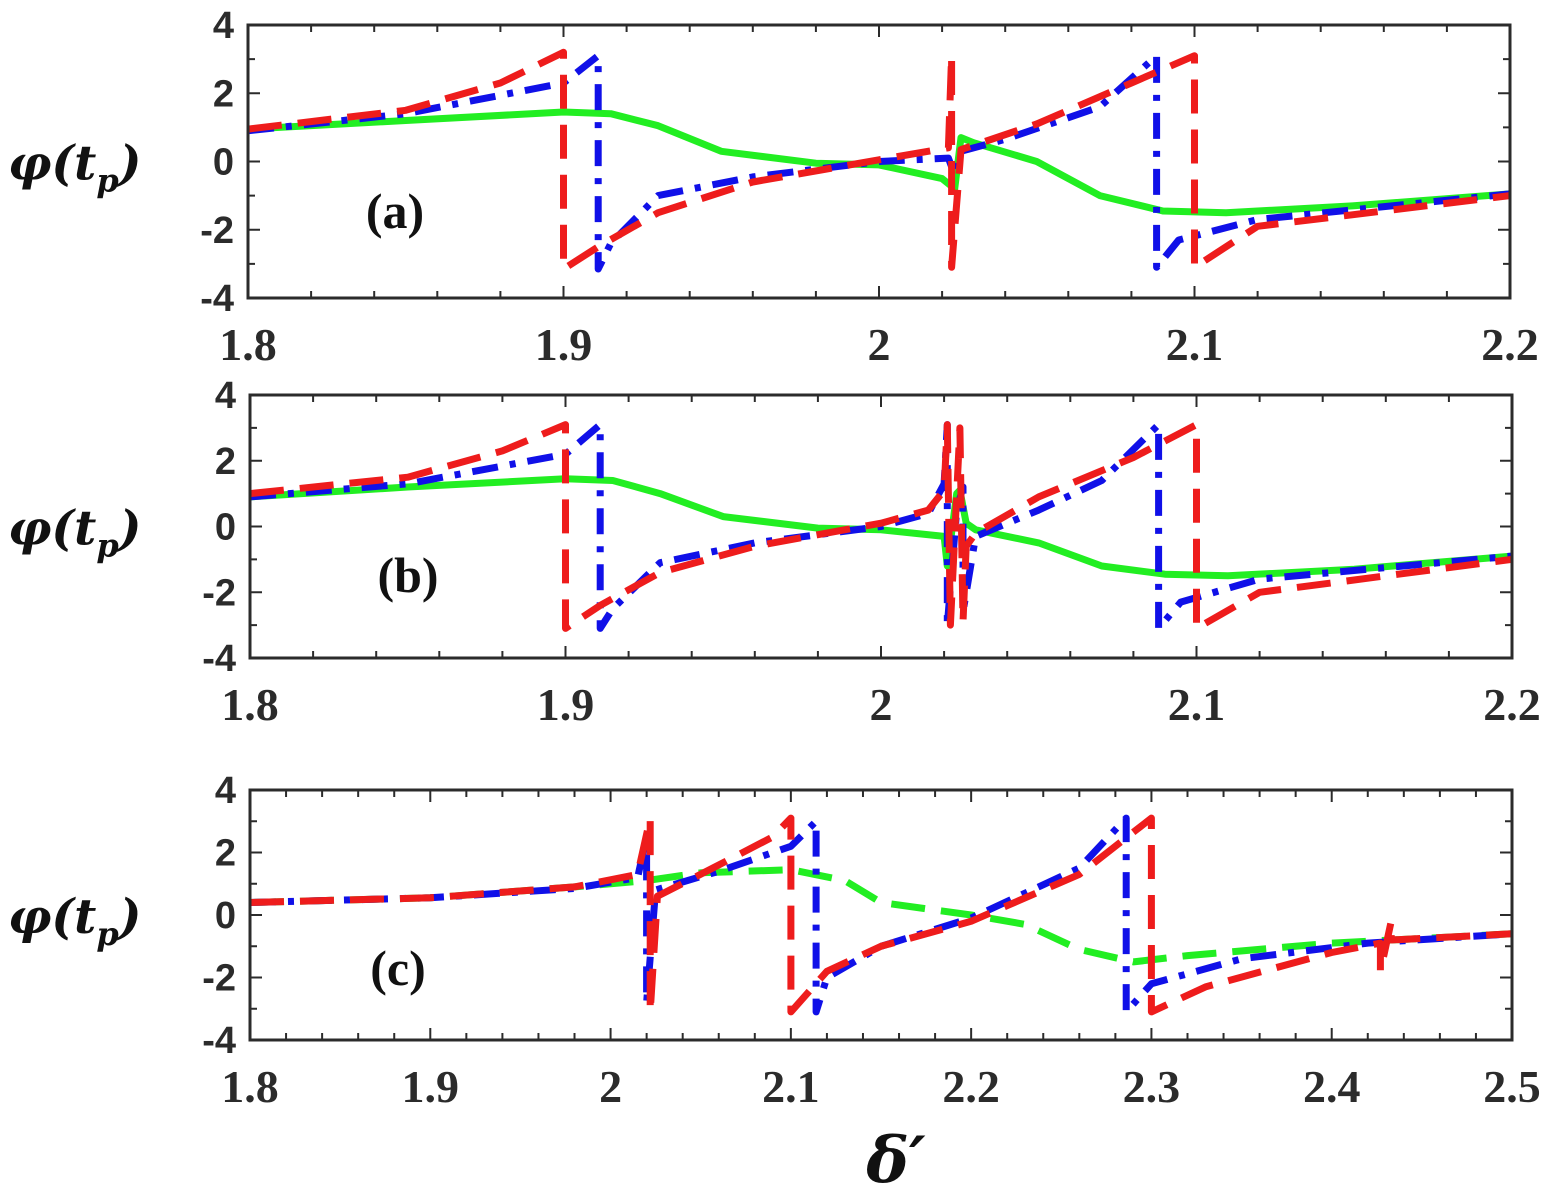  I want to click on x-tick-label: 2.5, so click(1512, 1086).